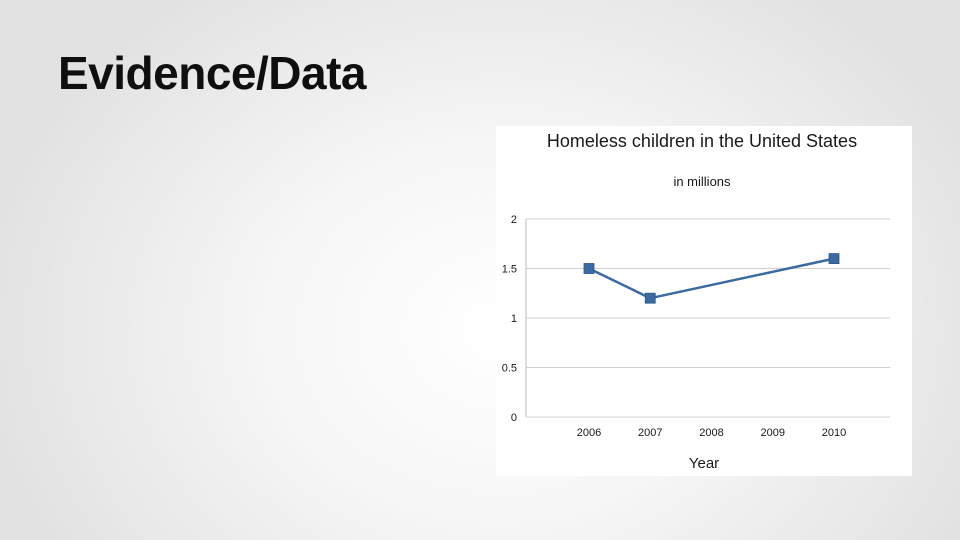 This screenshot has height=540, width=960. I want to click on y-tick-label: 1.5, so click(509, 270).